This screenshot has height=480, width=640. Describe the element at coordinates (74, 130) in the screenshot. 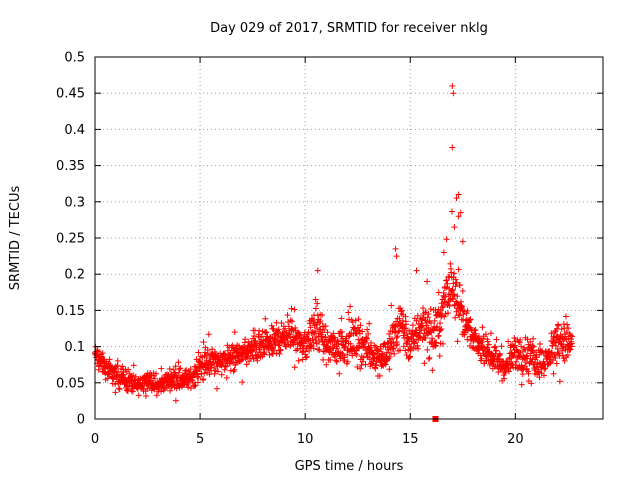

I see `y-tick-label: 0.4` at that location.